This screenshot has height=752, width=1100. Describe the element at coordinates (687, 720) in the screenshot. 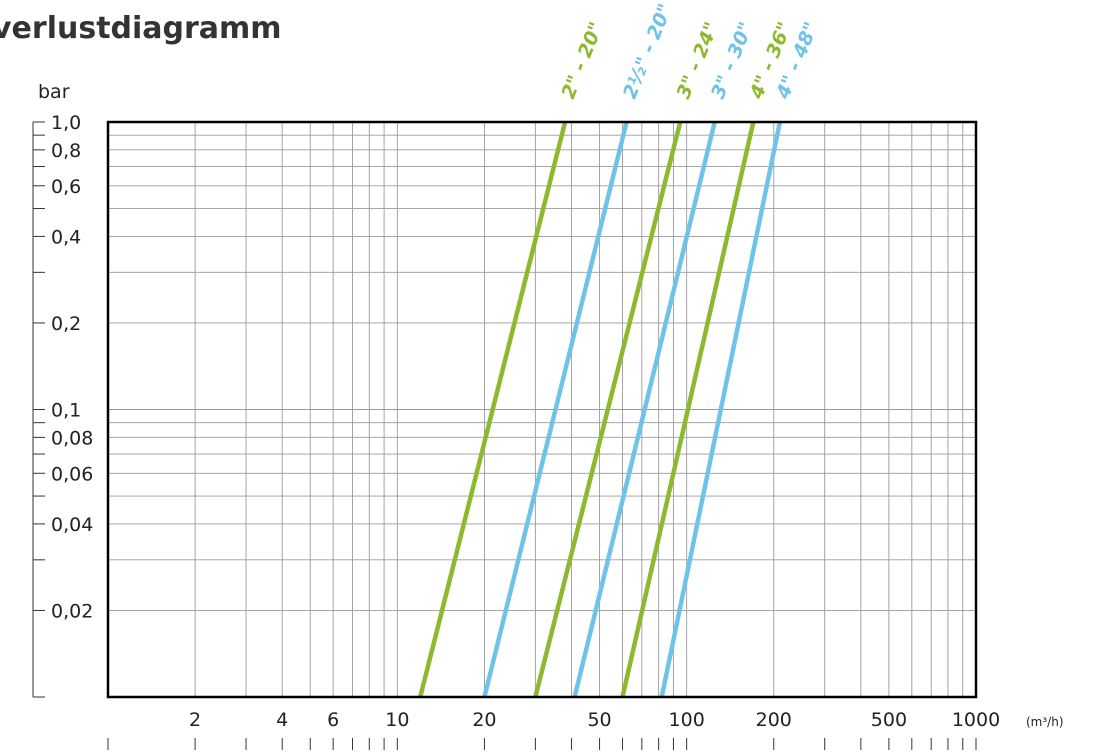

I see `x-tick-label: 100` at that location.